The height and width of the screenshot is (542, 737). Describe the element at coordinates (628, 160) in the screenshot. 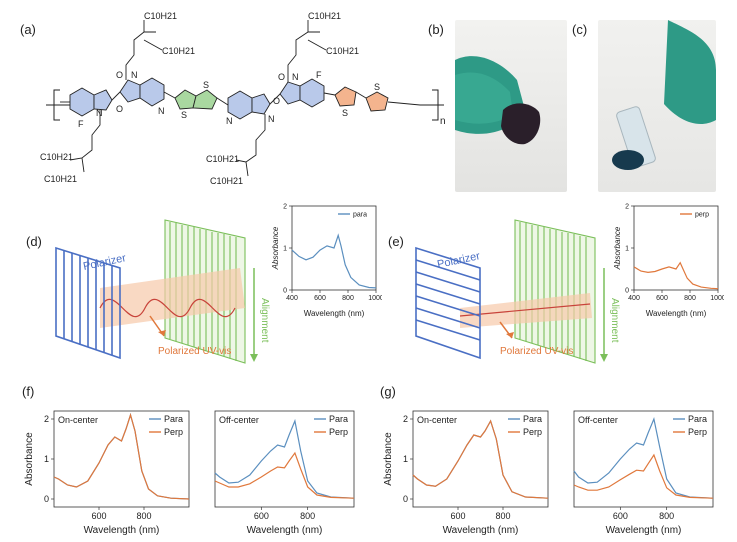

I see `vial-contents` at that location.